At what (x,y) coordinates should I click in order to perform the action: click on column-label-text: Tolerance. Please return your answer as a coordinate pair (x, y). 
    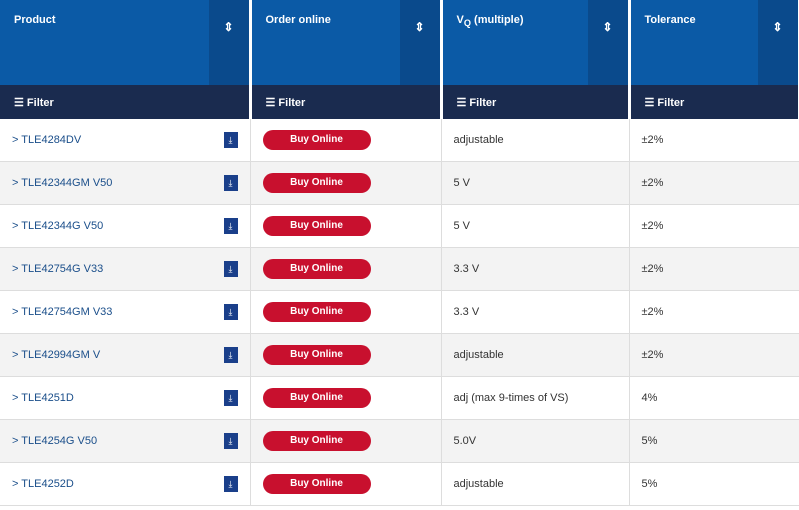
    Looking at the image, I should click on (670, 20).